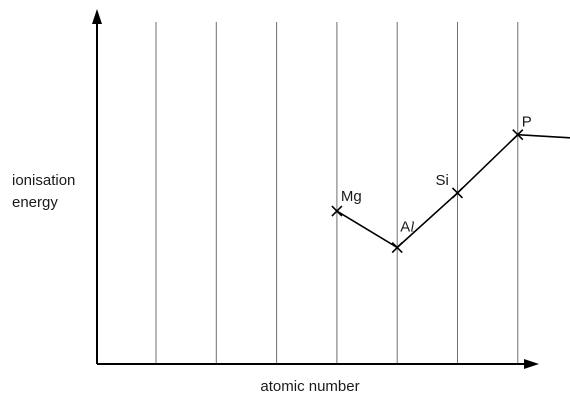 This screenshot has width=570, height=407. I want to click on series-line, so click(453, 191).